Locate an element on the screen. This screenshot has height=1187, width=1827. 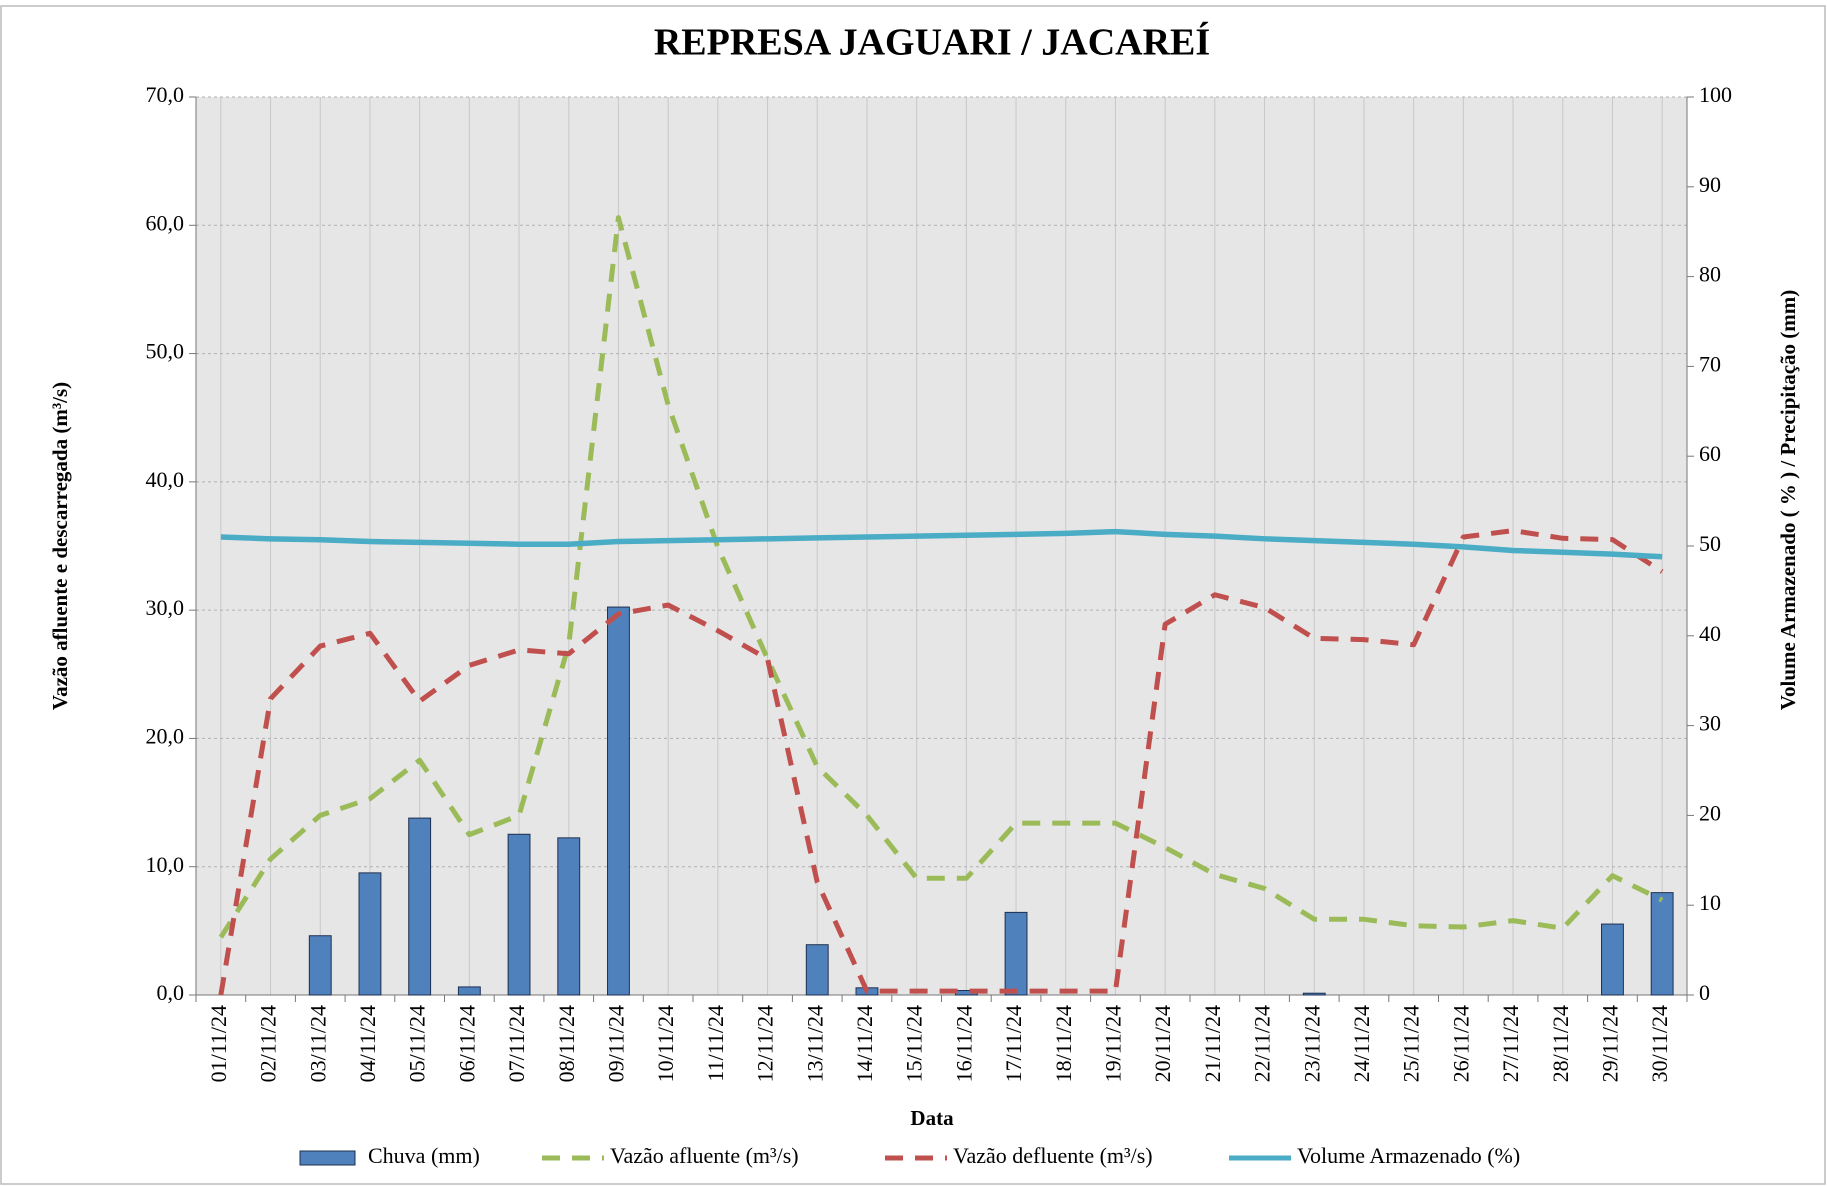
x-tick-label: 26/11/24 is located at coordinates (1460, 1043).